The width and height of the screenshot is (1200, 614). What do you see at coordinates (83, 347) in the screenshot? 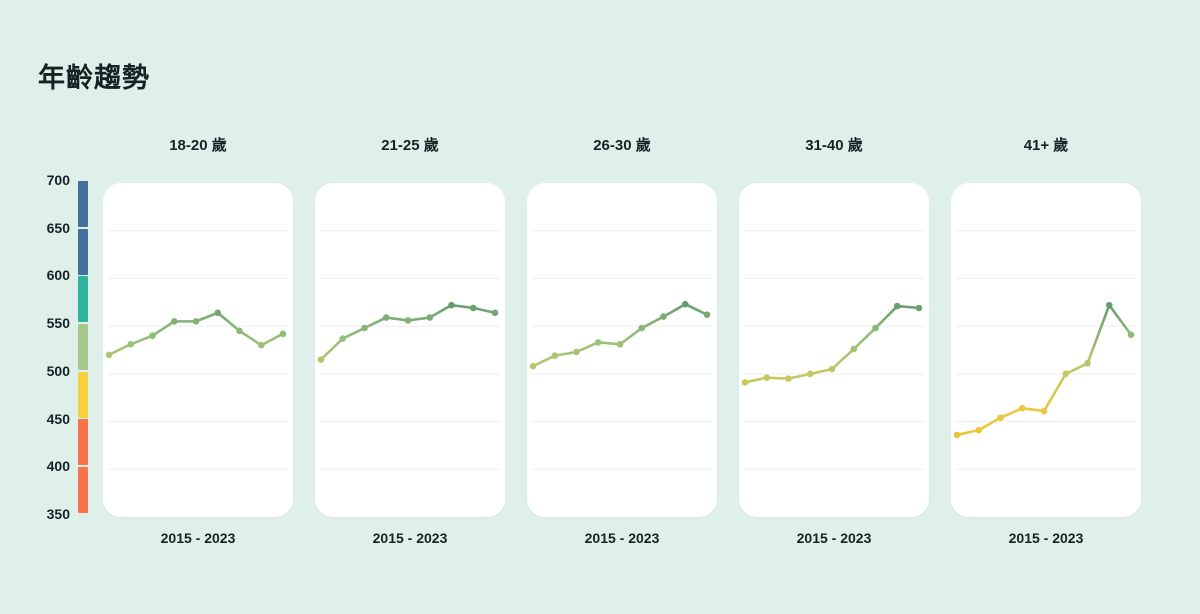
I see `color-scale-bar` at bounding box center [83, 347].